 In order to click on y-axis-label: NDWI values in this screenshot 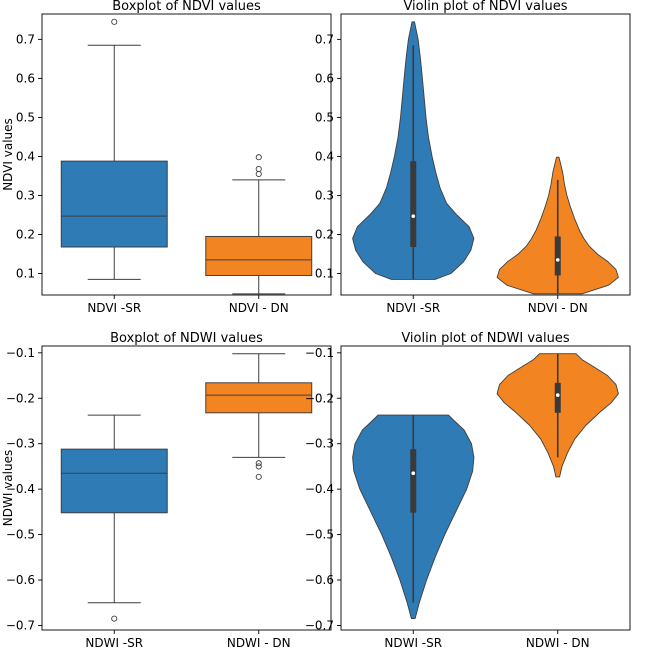, I will do `click(8, 488)`.